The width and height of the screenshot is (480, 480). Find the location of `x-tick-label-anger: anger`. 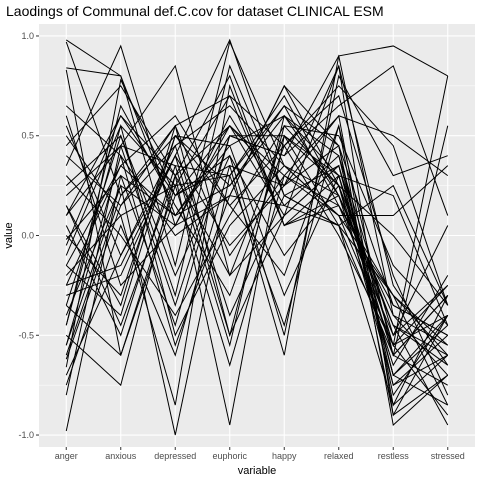

x-tick-label-anger: anger is located at coordinates (66, 456).